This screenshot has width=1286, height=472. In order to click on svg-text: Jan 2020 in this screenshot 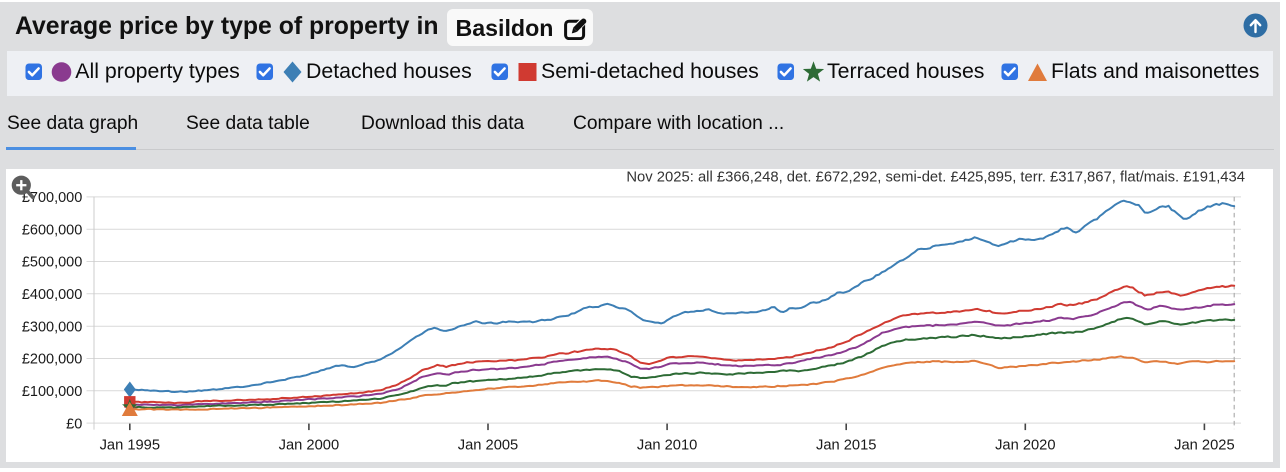, I will do `click(1025, 445)`.